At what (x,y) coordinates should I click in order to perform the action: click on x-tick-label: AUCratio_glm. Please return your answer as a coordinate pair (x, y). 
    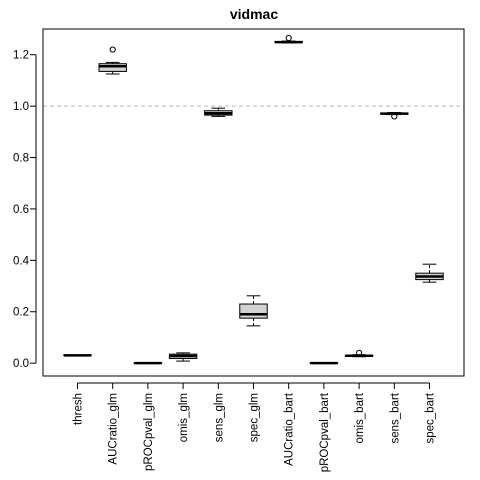
    Looking at the image, I should click on (114, 429).